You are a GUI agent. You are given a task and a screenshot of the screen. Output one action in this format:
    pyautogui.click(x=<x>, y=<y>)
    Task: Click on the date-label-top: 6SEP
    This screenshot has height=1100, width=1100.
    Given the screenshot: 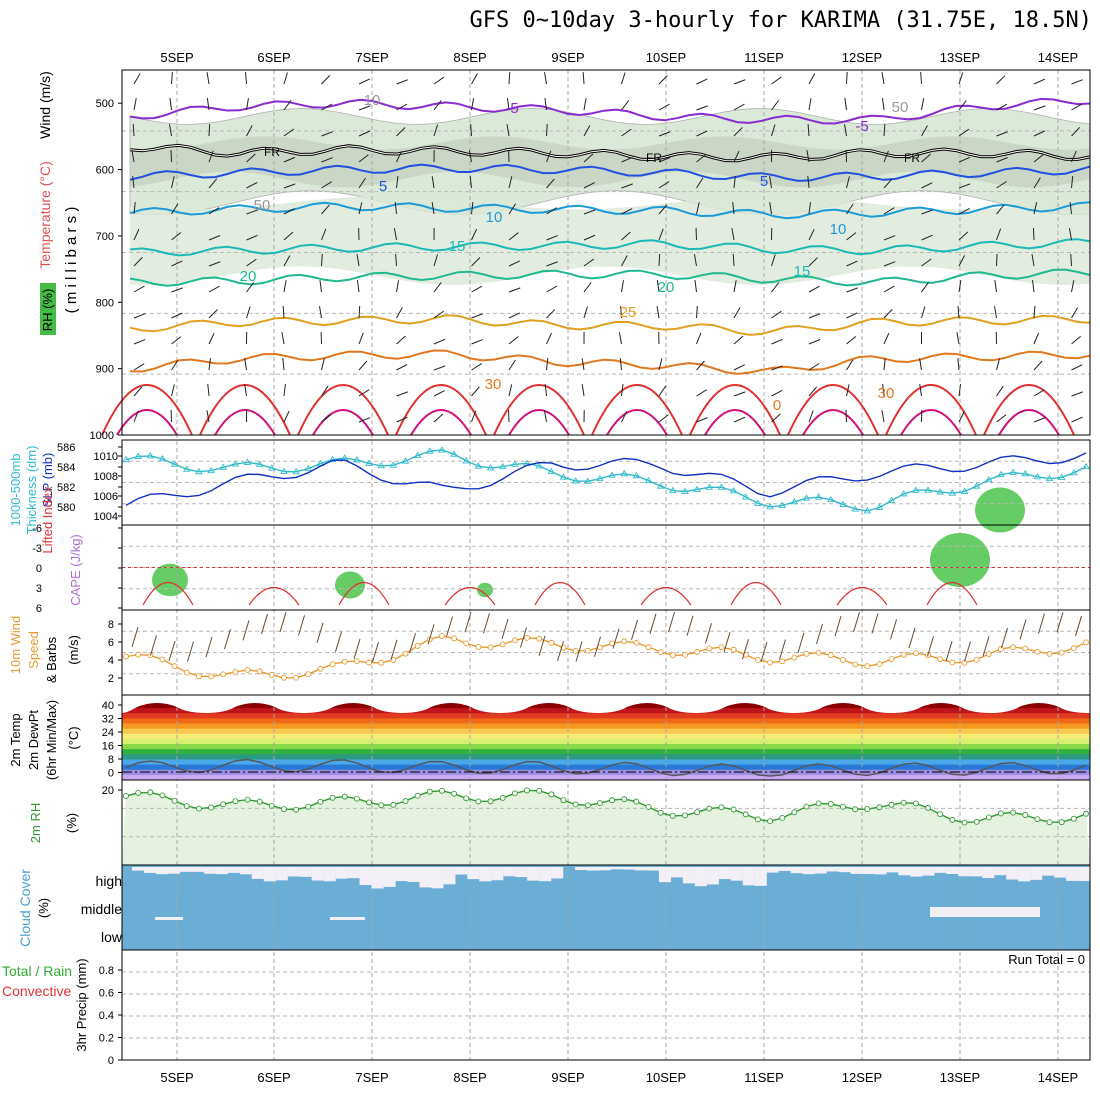 What is the action you would take?
    pyautogui.click(x=273, y=57)
    